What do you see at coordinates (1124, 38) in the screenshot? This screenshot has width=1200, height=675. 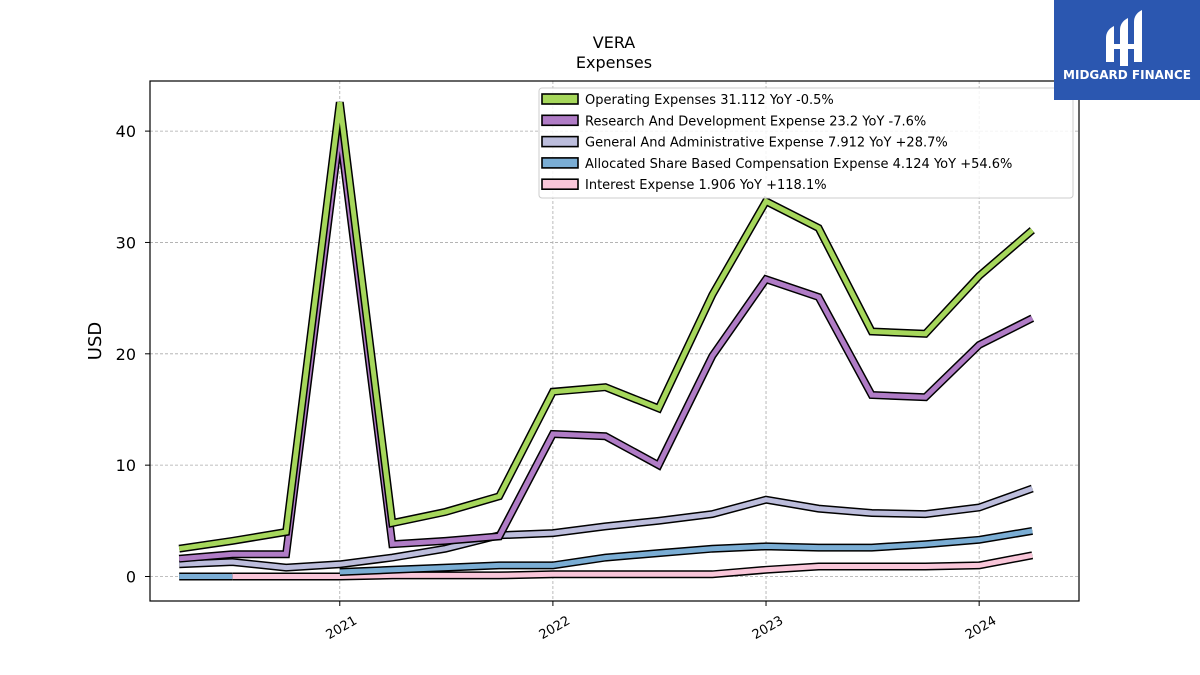 I see `midgard-logo-icon` at bounding box center [1124, 38].